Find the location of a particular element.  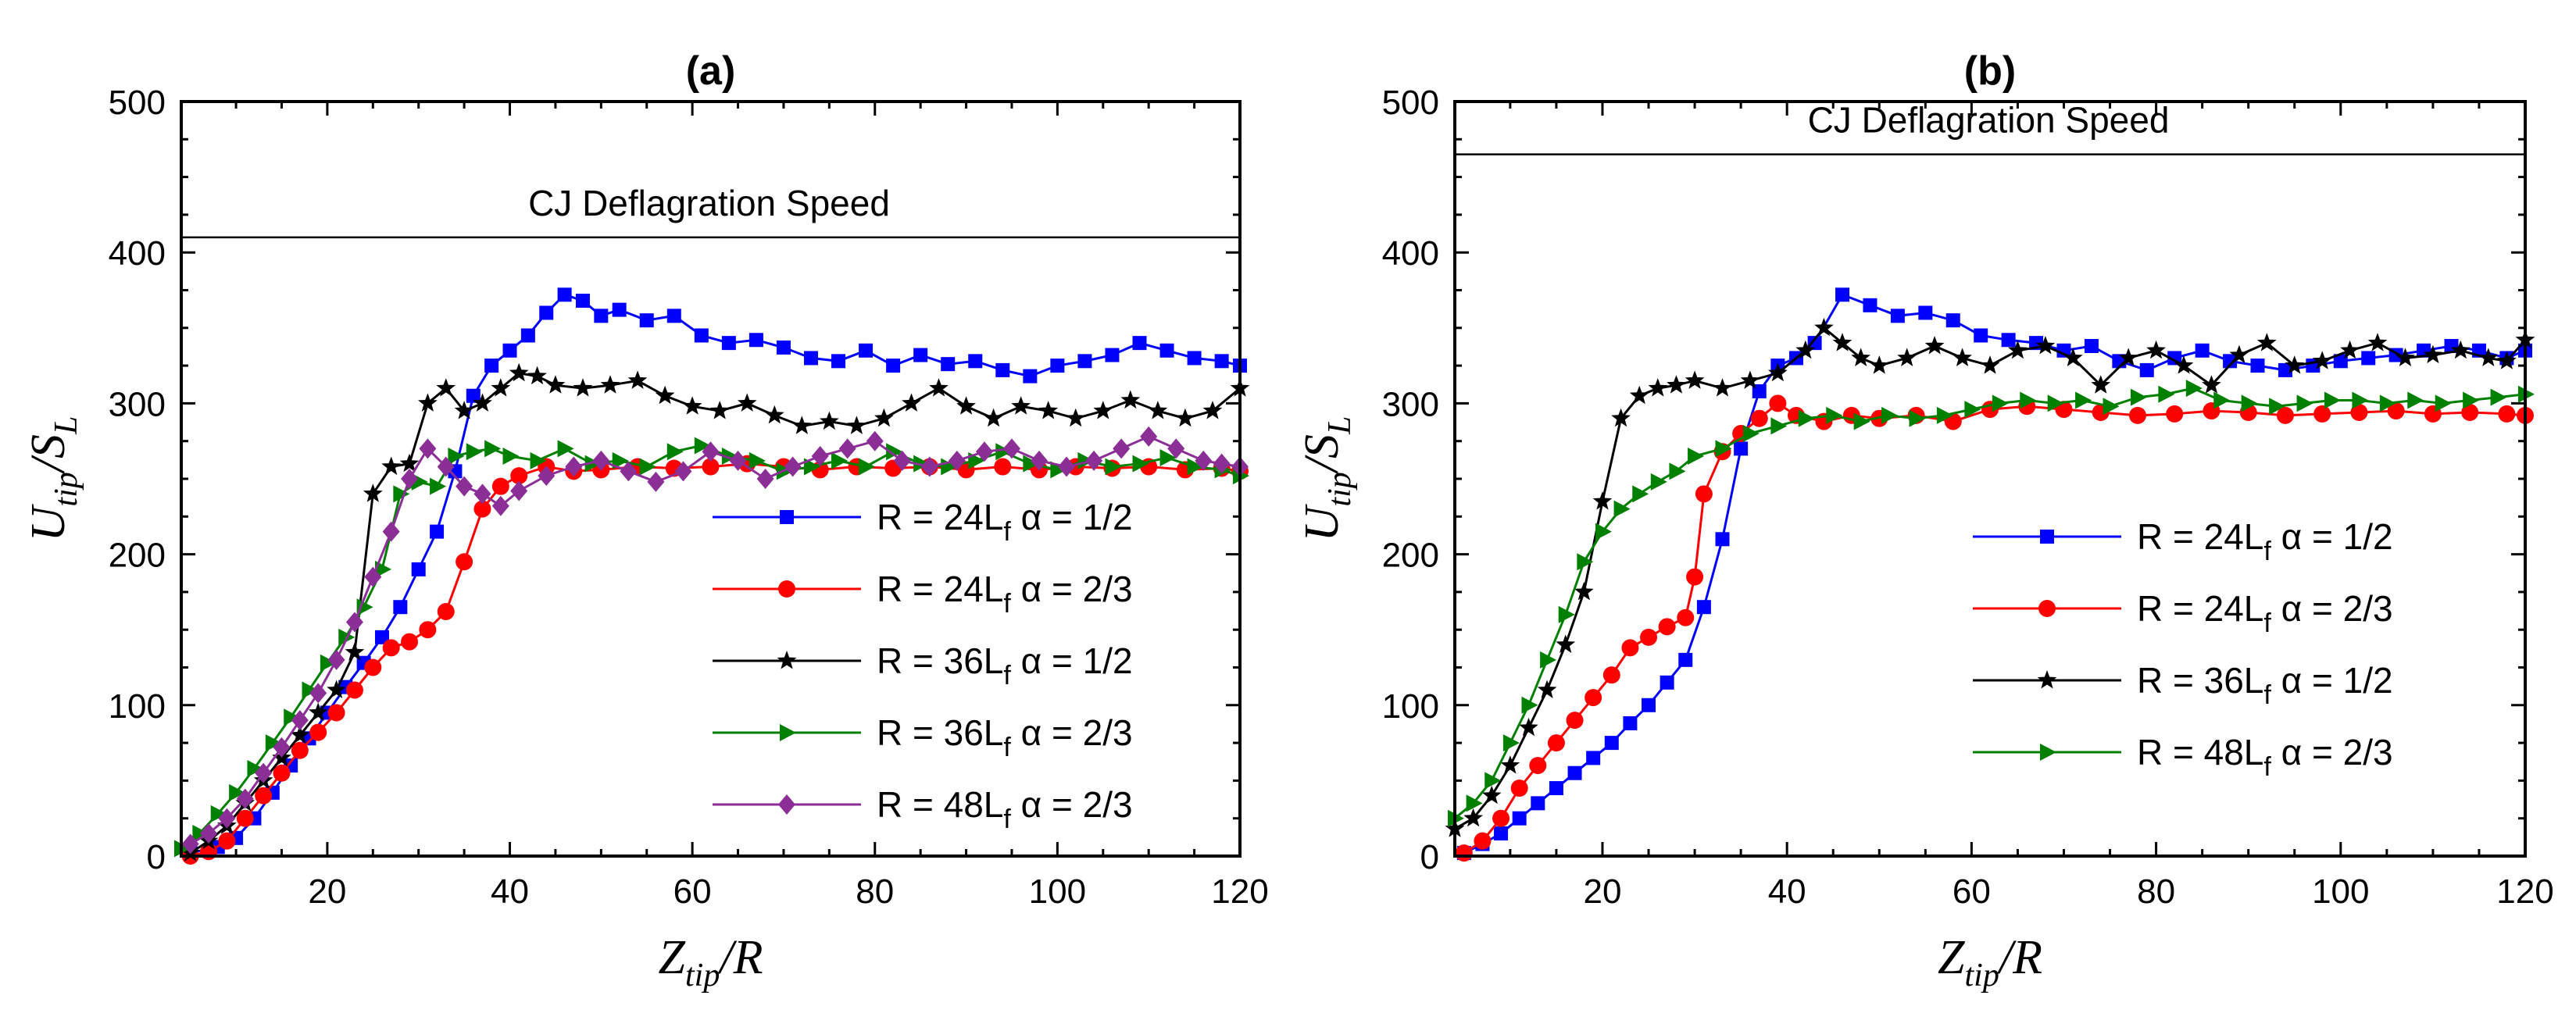

chart-title: (a) is located at coordinates (711, 71).